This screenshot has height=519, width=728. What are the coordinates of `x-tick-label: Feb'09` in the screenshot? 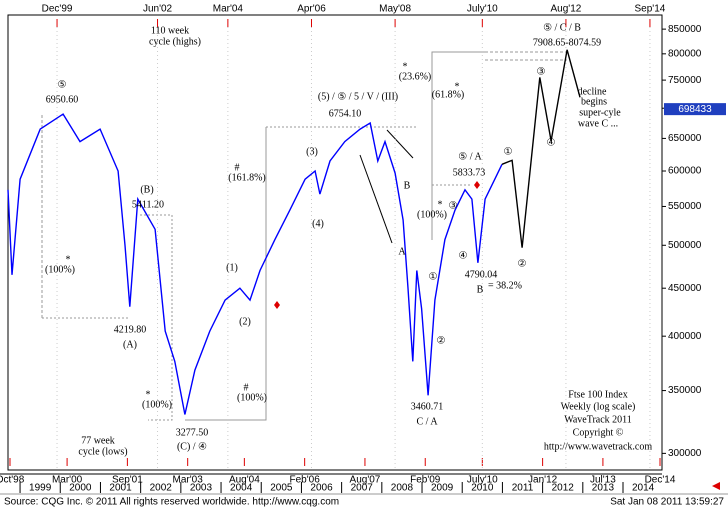 It's located at (425, 480).